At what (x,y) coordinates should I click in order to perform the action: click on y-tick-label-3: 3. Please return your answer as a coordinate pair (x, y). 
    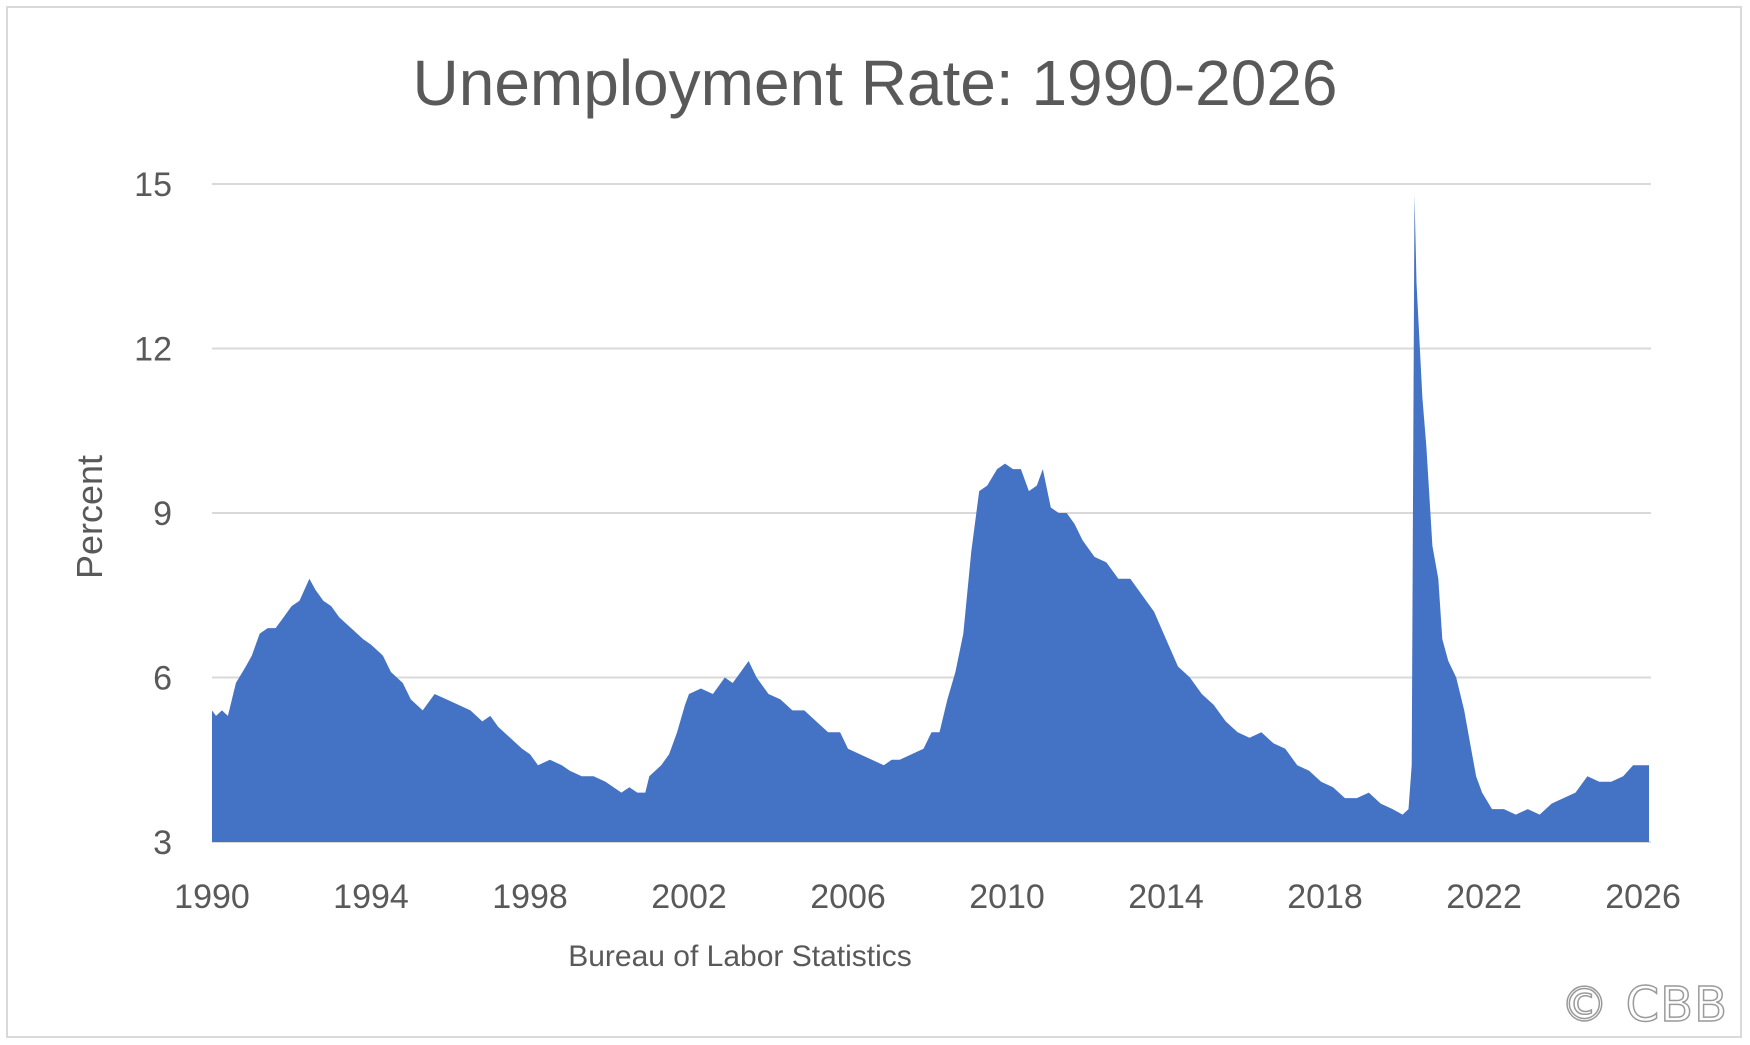
    Looking at the image, I should click on (162, 843).